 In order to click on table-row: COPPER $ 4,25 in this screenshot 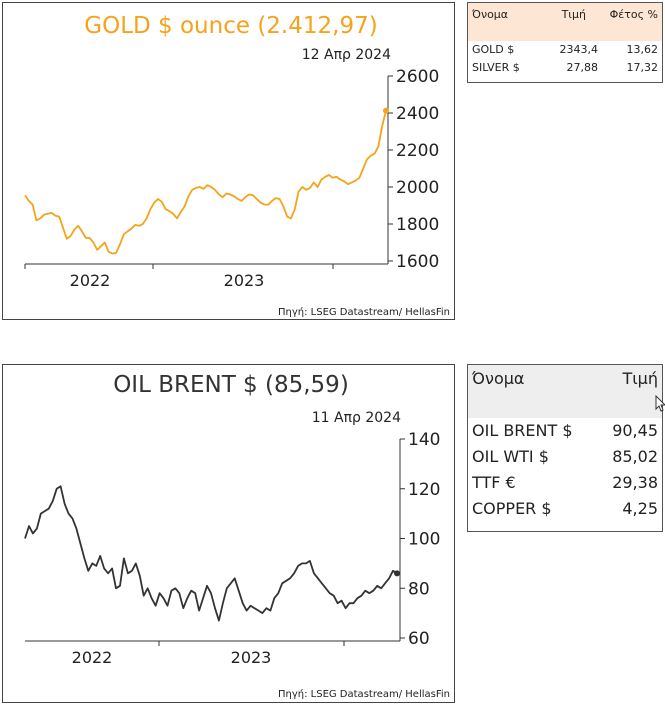, I will do `click(565, 509)`.